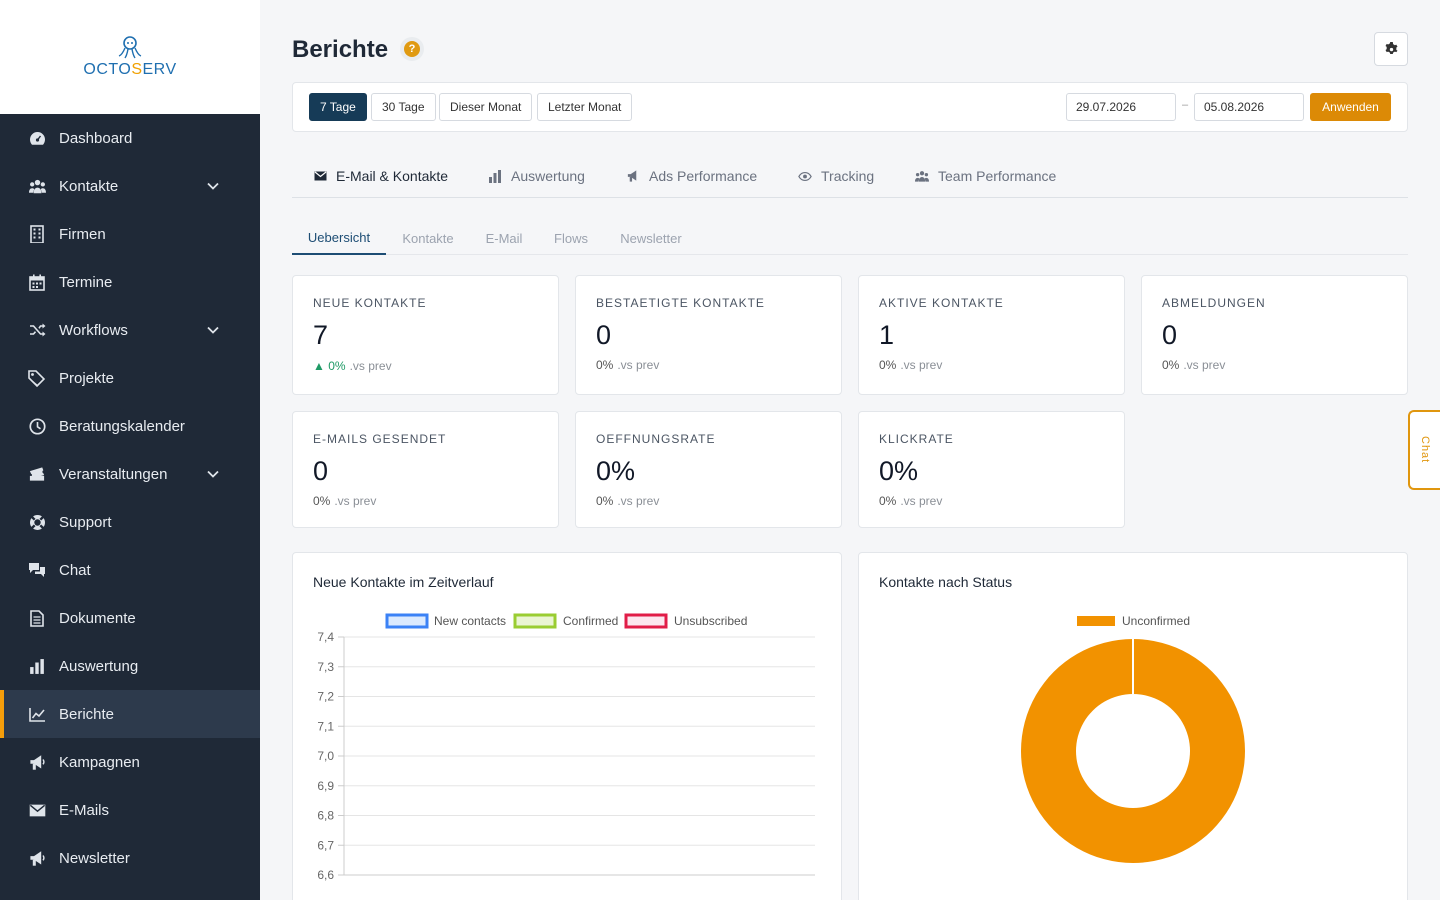 This screenshot has width=1440, height=900. I want to click on sidebar-item-chat: Chat, so click(130, 570).